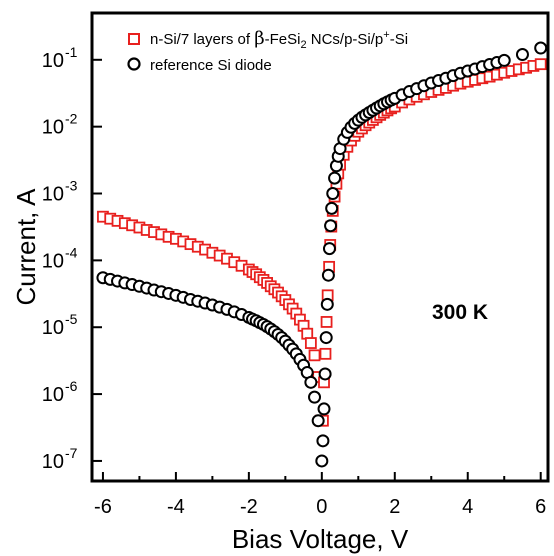 This screenshot has height=556, width=554. Describe the element at coordinates (399, 39) in the screenshot. I see `legend-label-part-d: -Si` at that location.